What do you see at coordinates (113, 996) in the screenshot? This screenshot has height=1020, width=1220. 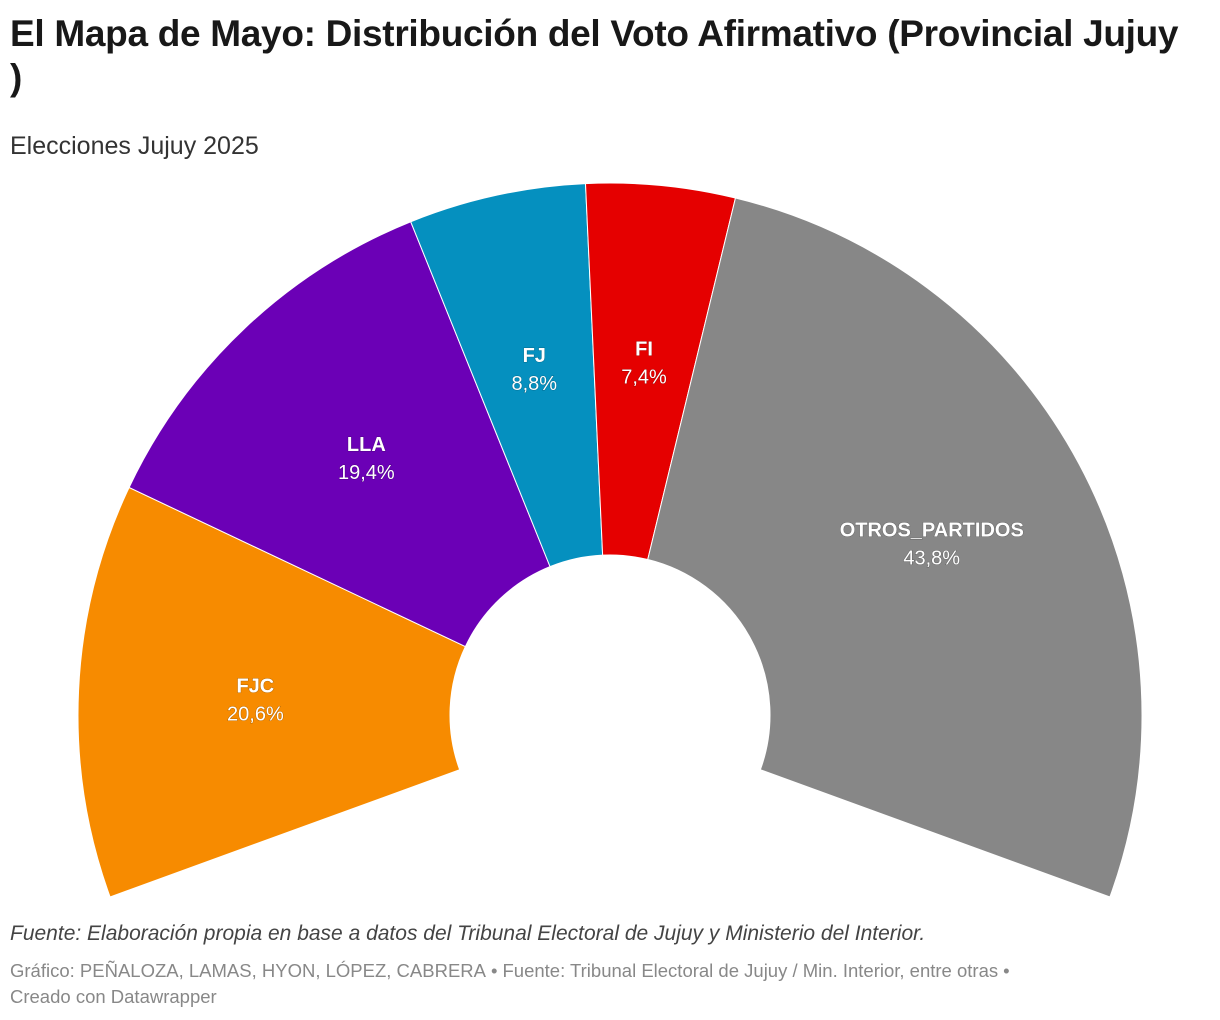 I see `created-with-text: Creado con Datawrapper` at bounding box center [113, 996].